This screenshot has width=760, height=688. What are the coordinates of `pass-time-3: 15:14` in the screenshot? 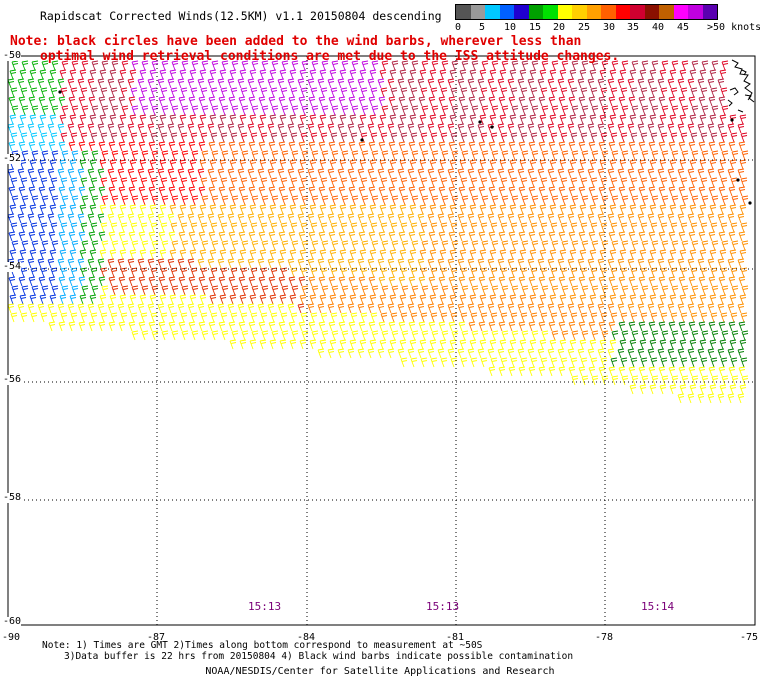 It's located at (658, 606).